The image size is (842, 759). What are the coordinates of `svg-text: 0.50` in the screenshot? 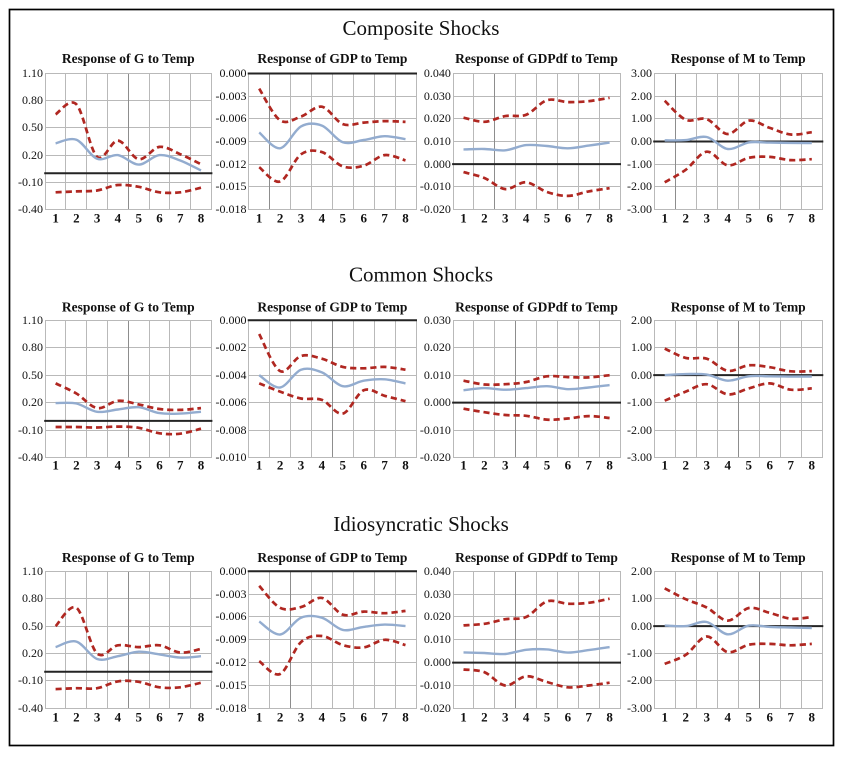 It's located at (32, 375).